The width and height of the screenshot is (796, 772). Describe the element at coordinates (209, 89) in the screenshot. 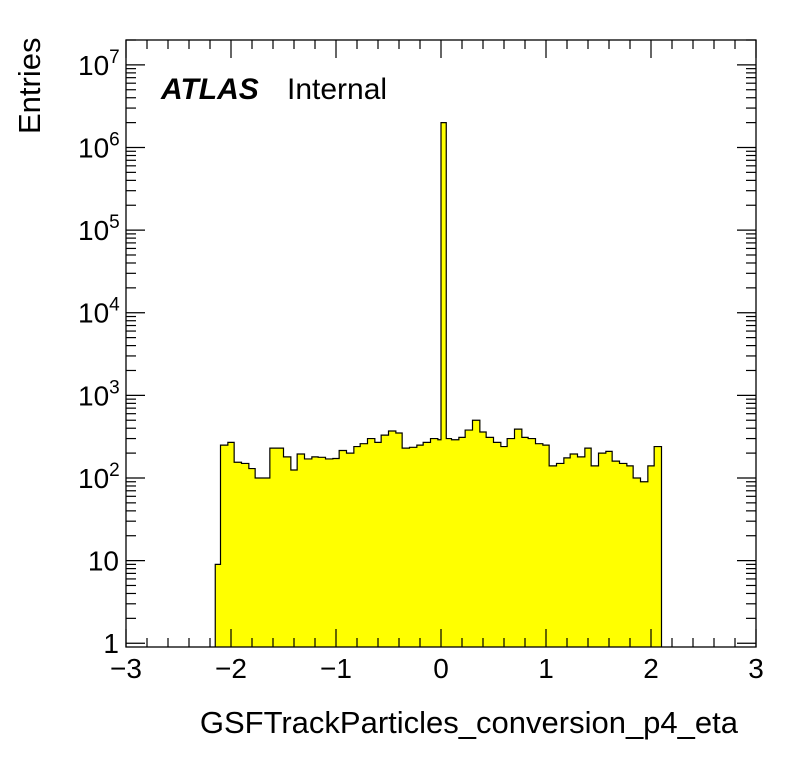

I see `atlas-label: ATLAS` at that location.